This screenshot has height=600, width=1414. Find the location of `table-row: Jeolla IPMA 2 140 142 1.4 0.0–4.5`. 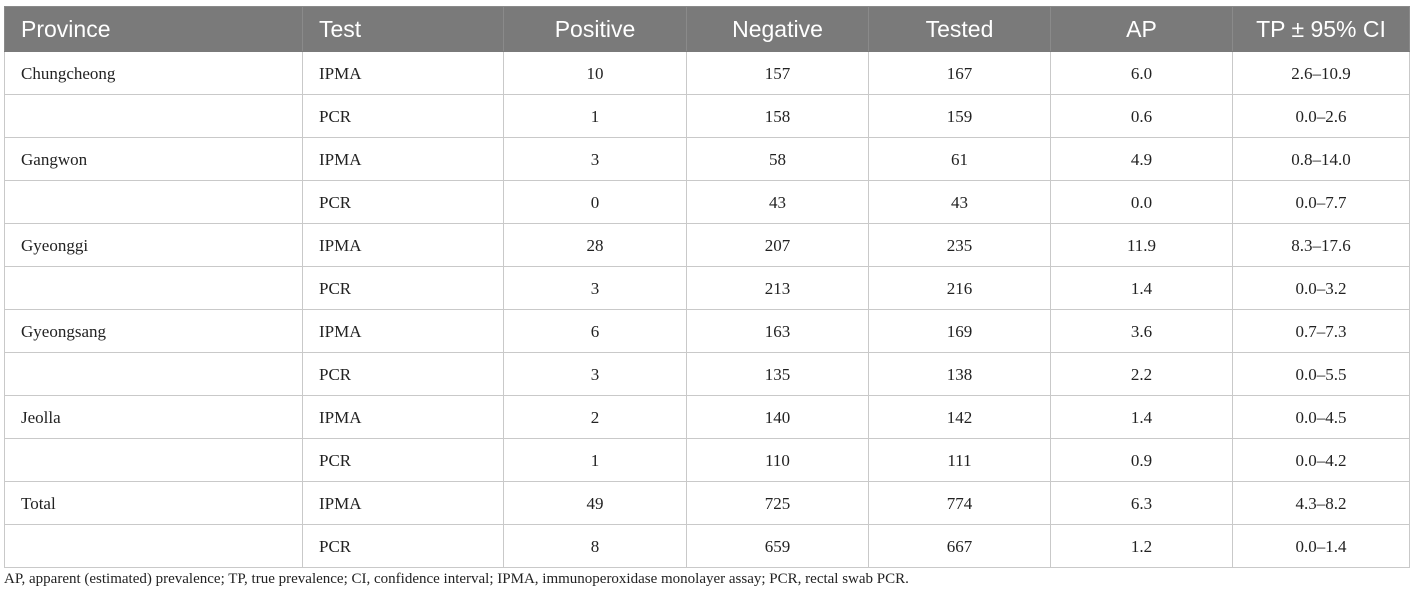

table-row: Jeolla IPMA 2 140 142 1.4 0.0–4.5 is located at coordinates (707, 417).